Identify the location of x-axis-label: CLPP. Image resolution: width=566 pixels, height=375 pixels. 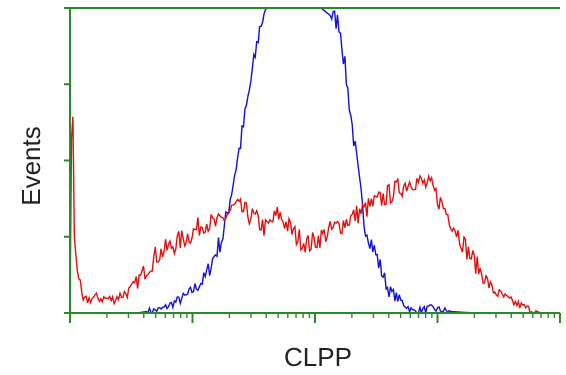
(318, 357).